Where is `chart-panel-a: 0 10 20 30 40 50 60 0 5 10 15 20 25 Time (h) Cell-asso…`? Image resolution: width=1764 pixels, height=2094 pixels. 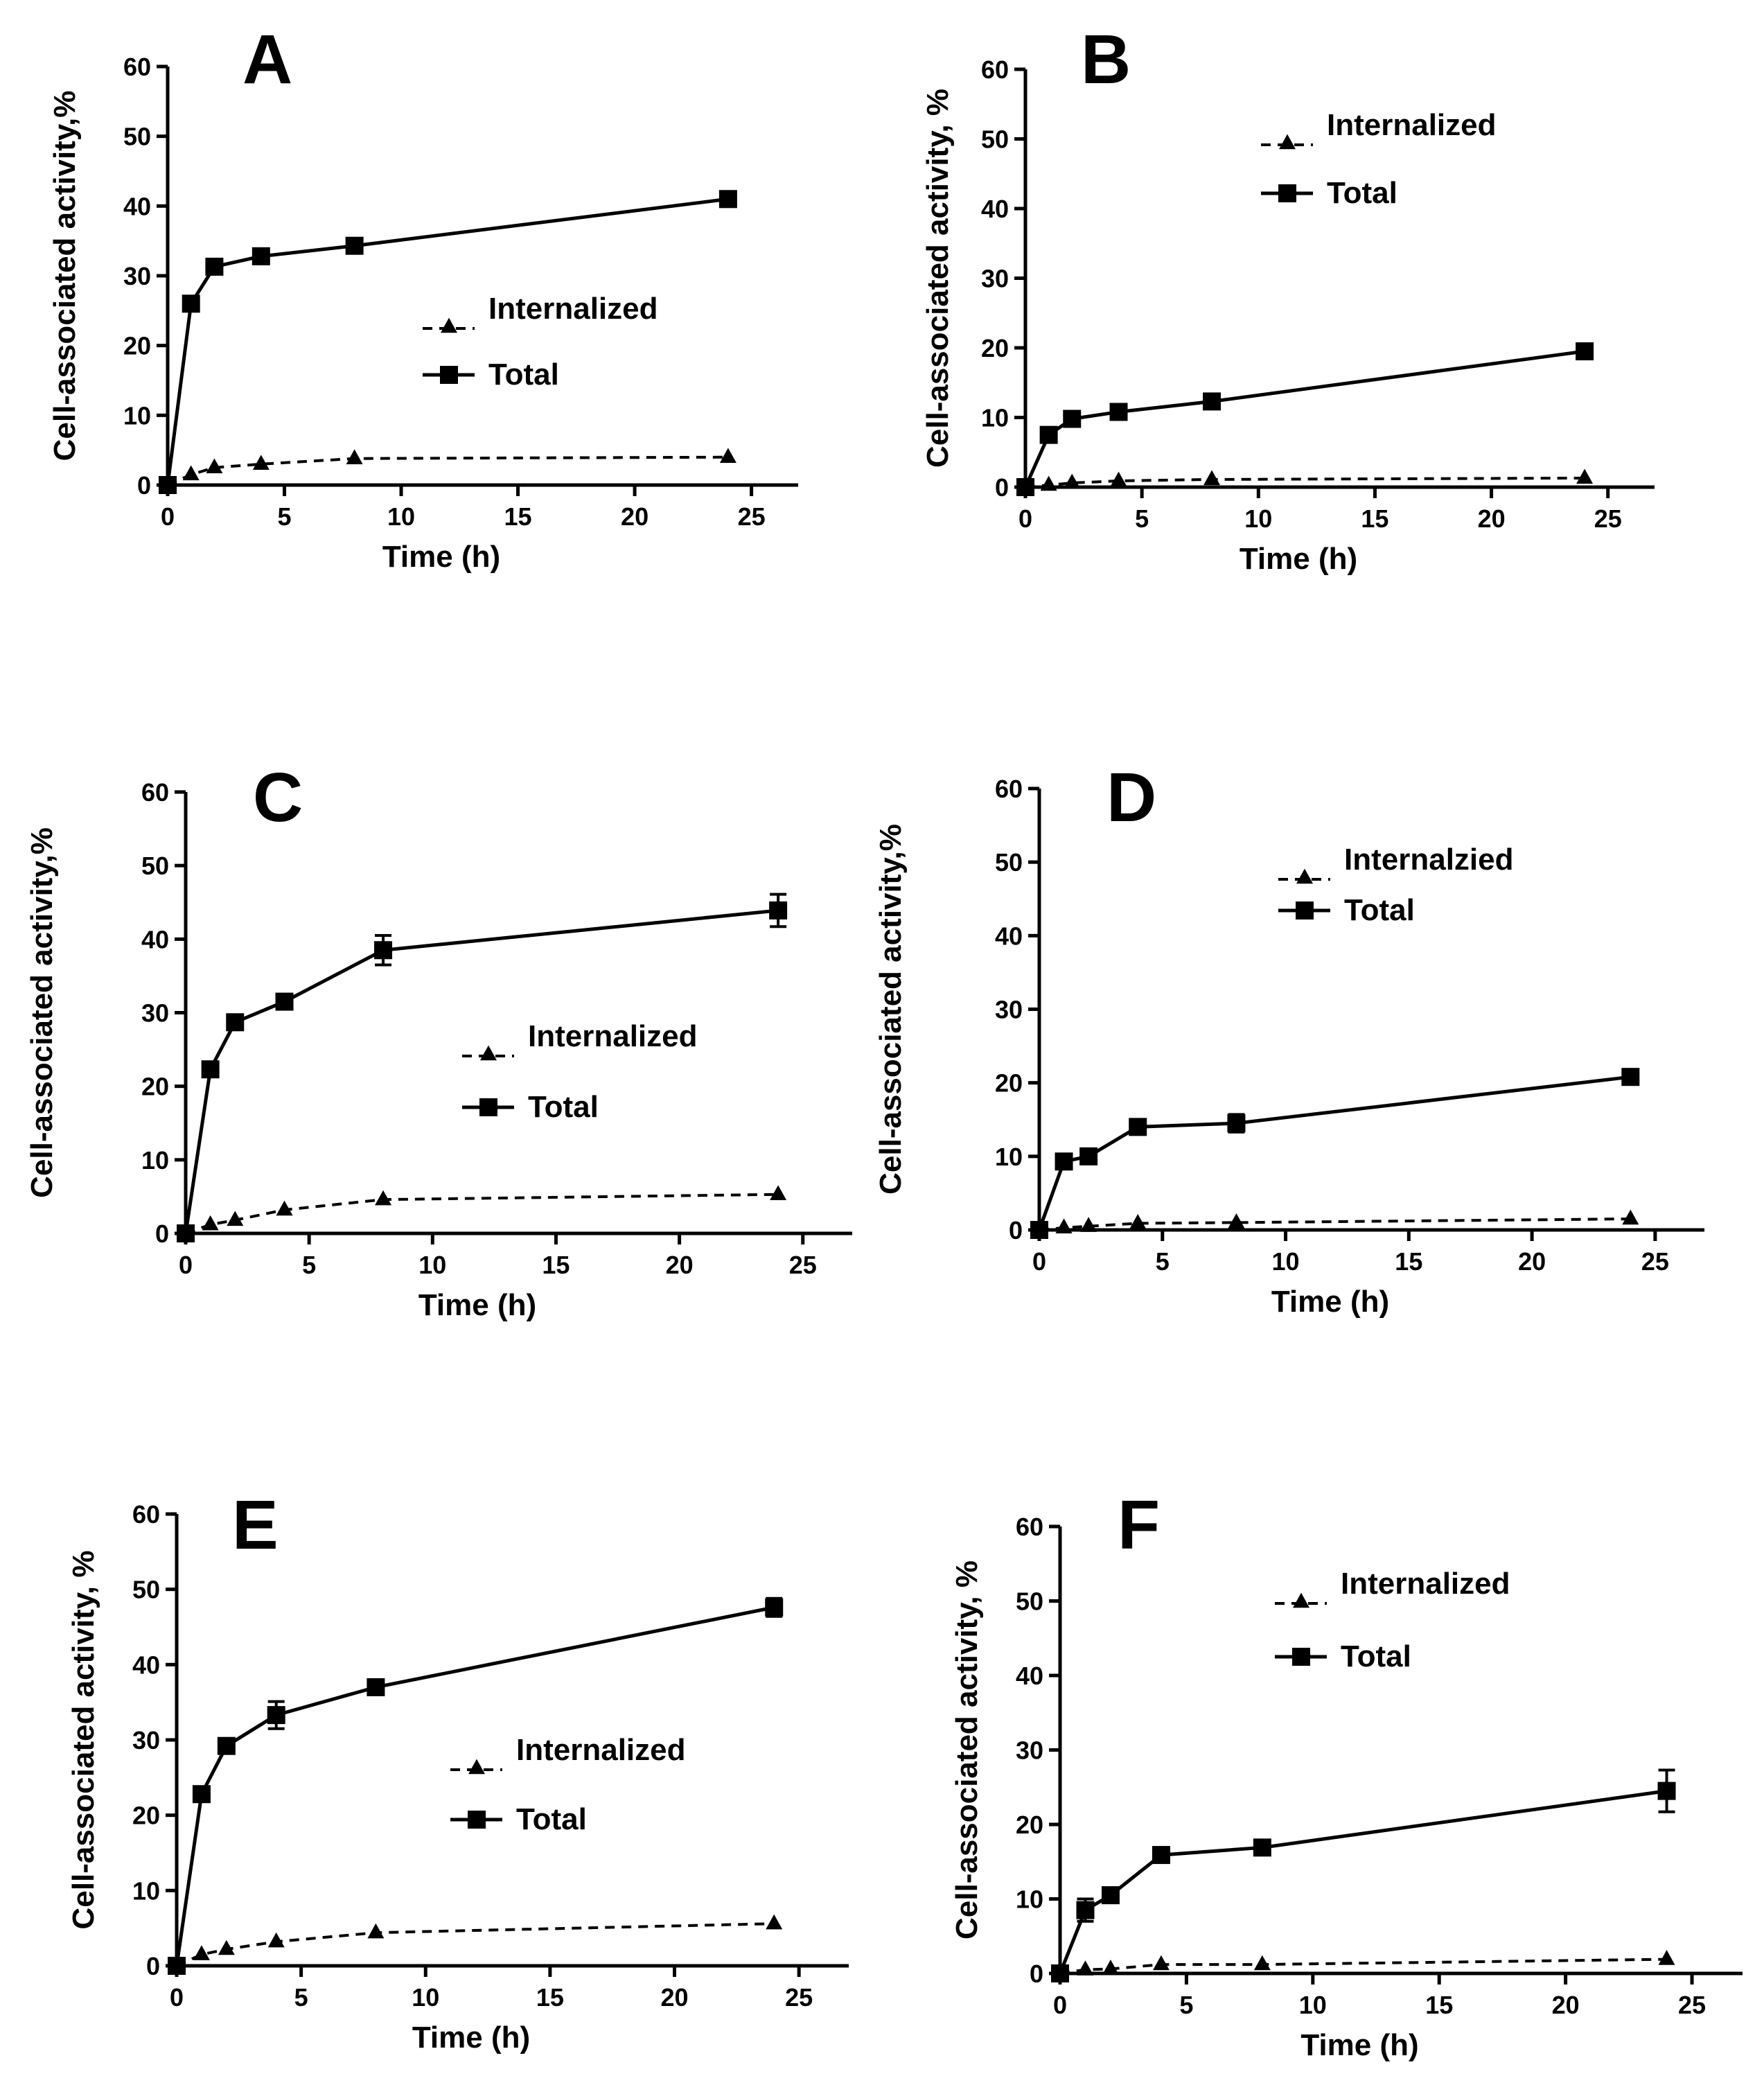 chart-panel-a: 0 10 20 30 40 50 60 0 5 10 15 20 25 Time (h) Cell-asso… is located at coordinates (423, 297).